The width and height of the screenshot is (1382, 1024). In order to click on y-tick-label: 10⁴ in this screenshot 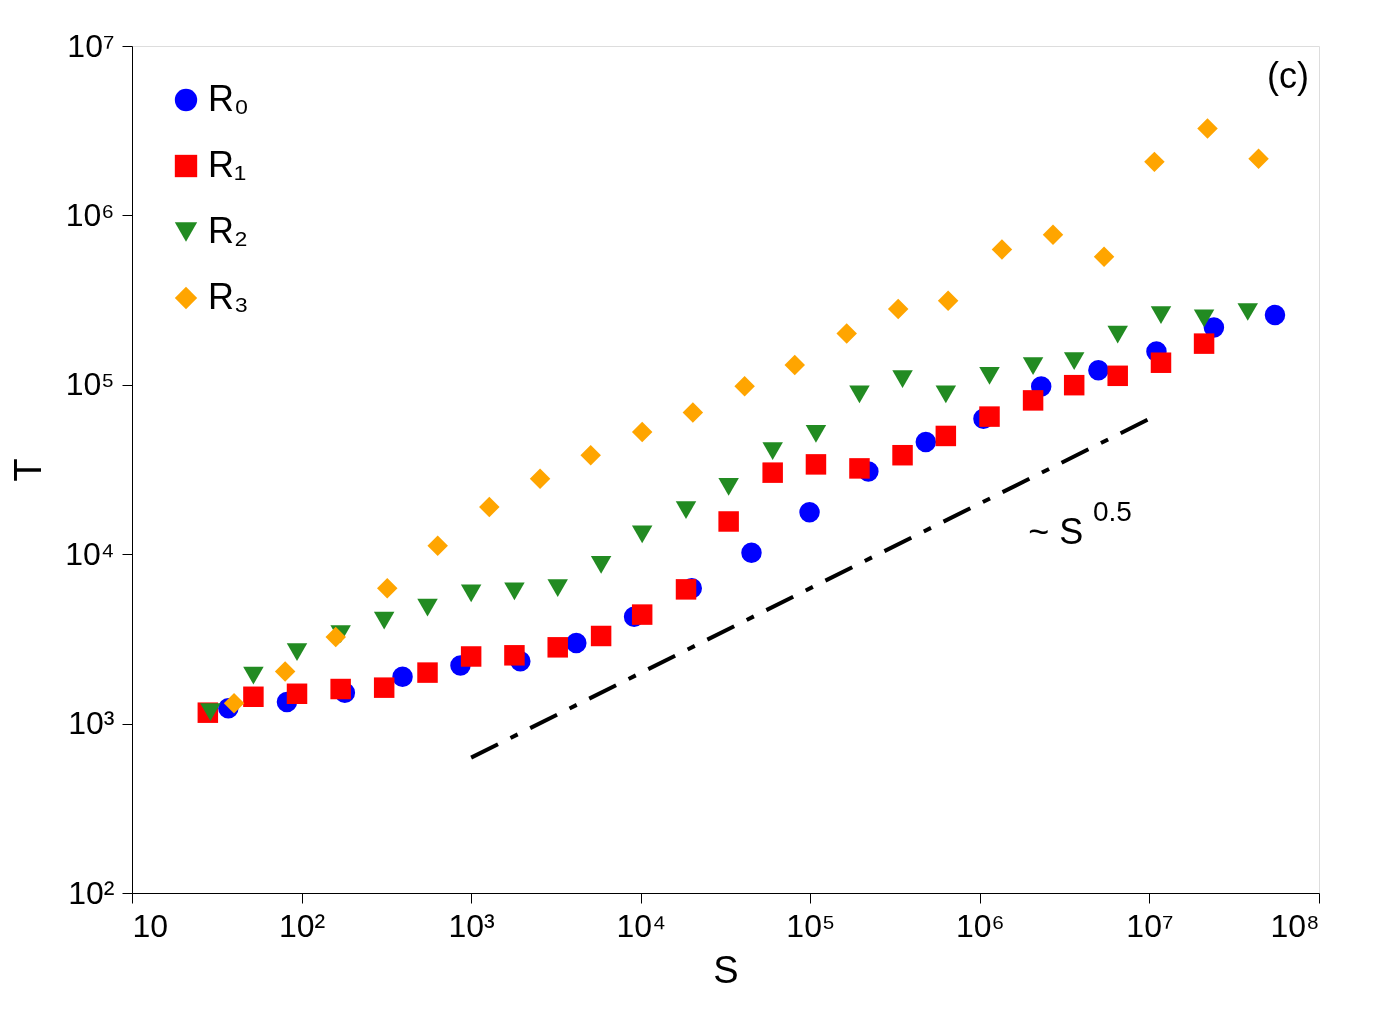, I will do `click(90, 553)`.